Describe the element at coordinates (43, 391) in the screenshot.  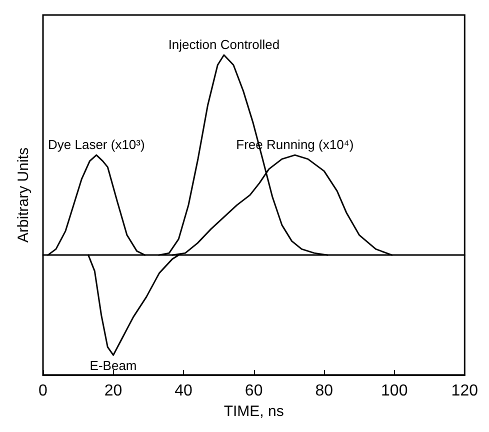
I see `x-tick-label: 0` at that location.